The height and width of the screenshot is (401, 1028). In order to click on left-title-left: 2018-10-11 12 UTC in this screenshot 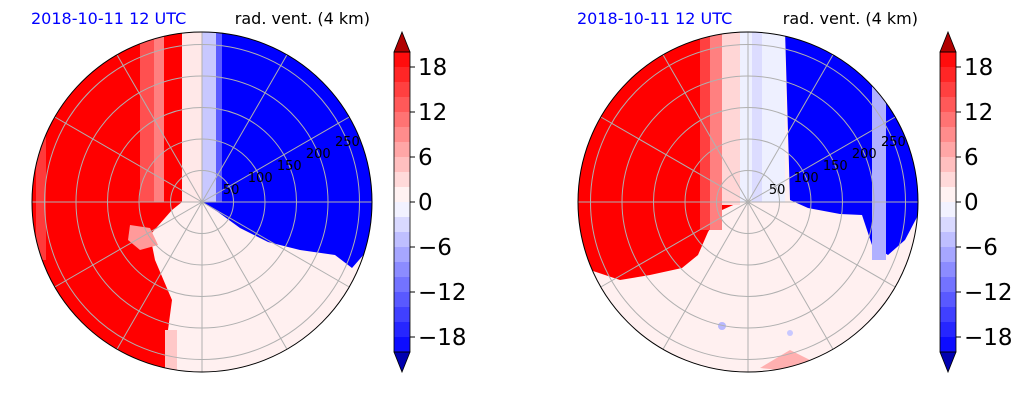, I will do `click(108, 18)`.